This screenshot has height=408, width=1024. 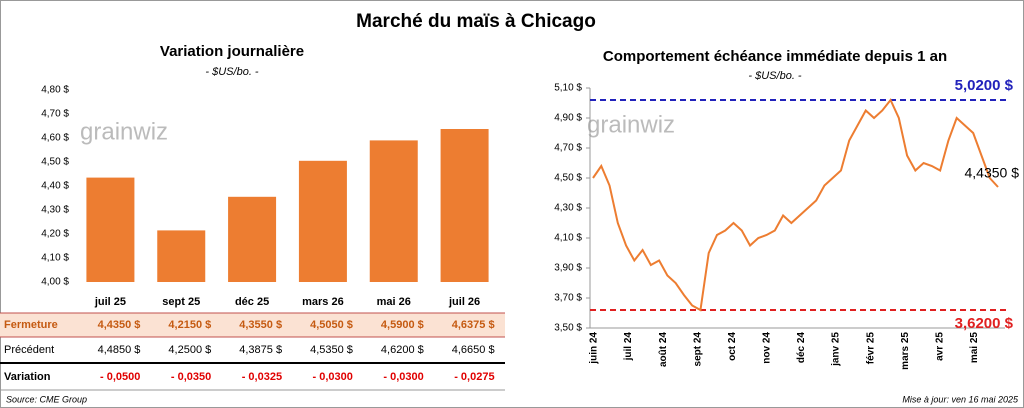 I want to click on table-cell: 4,5050 $, so click(x=331, y=325).